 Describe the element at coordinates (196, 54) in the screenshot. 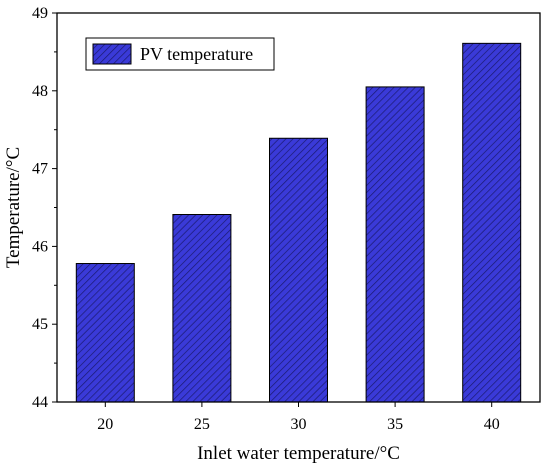

I see `legend-label: PV temperature` at that location.